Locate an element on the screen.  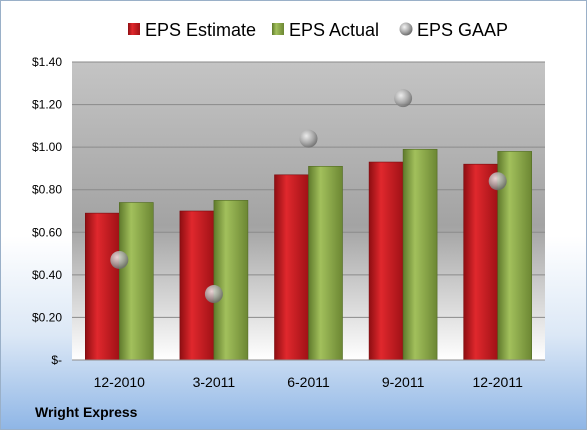
legend-eps-estimate-label: EPS Estimate is located at coordinates (200, 30).